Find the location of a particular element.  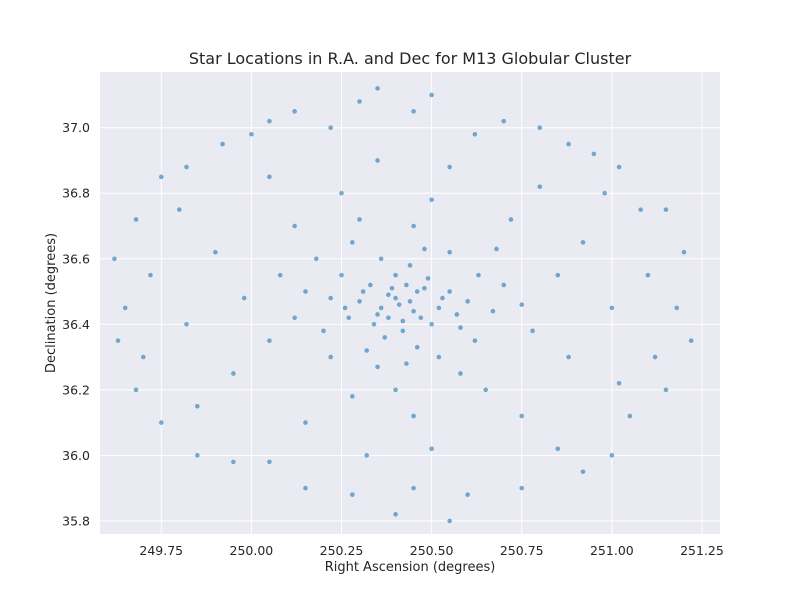

y-tick-label: 36.2 is located at coordinates (76, 389).